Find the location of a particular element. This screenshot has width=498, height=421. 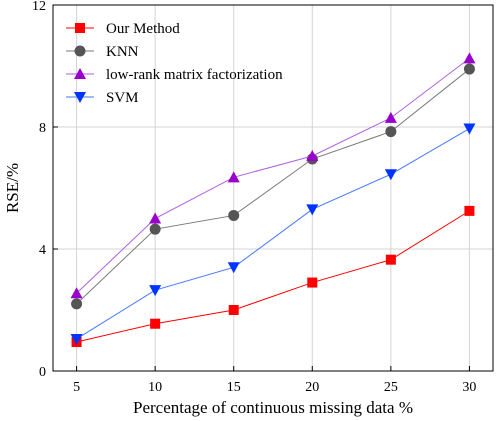

y-tick-label: 8 is located at coordinates (42, 128).